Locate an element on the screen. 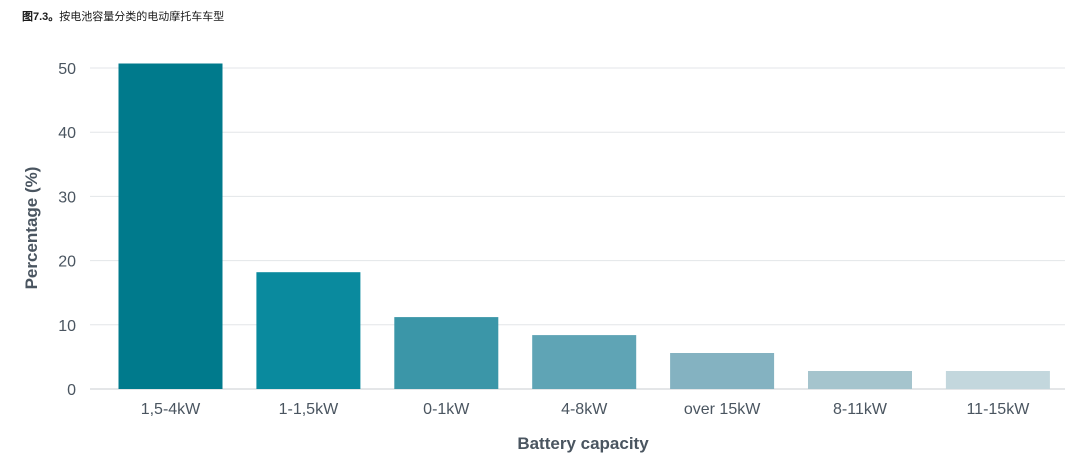  y-tick-label: 40 is located at coordinates (67, 133).